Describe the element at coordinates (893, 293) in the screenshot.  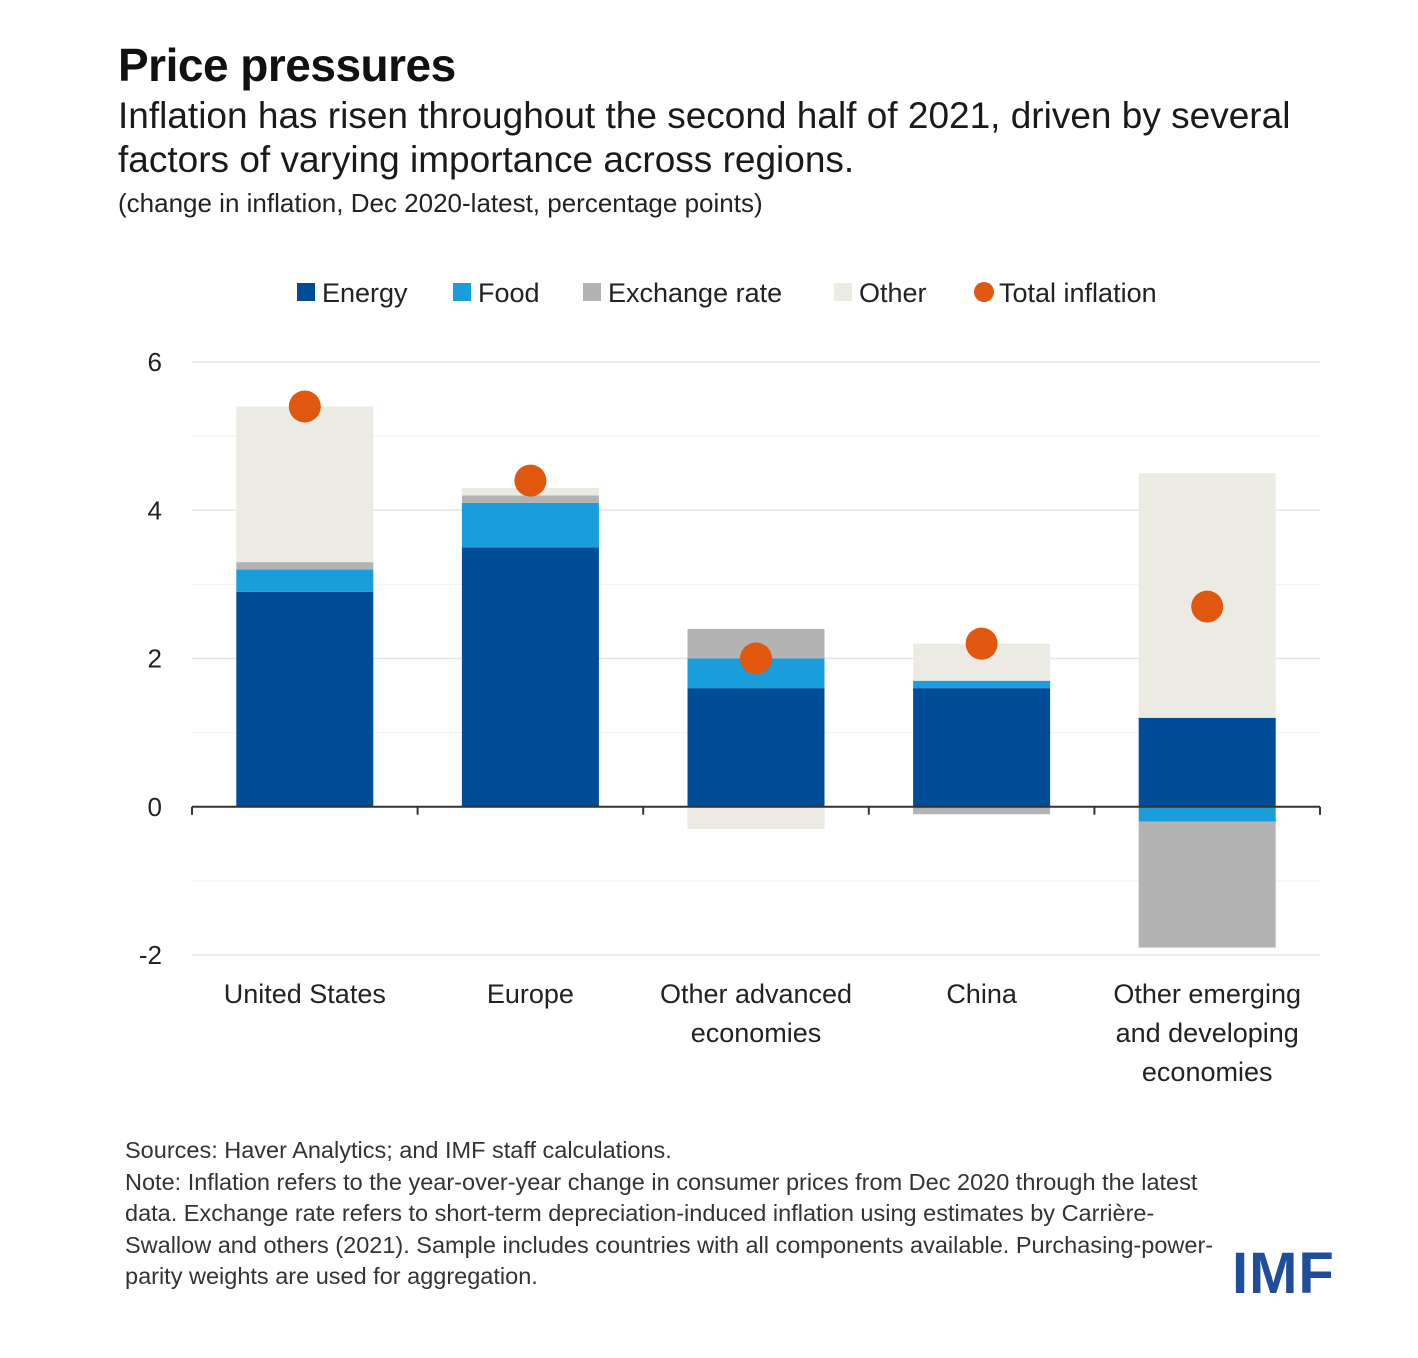
I see `legend-label-other: Other` at that location.